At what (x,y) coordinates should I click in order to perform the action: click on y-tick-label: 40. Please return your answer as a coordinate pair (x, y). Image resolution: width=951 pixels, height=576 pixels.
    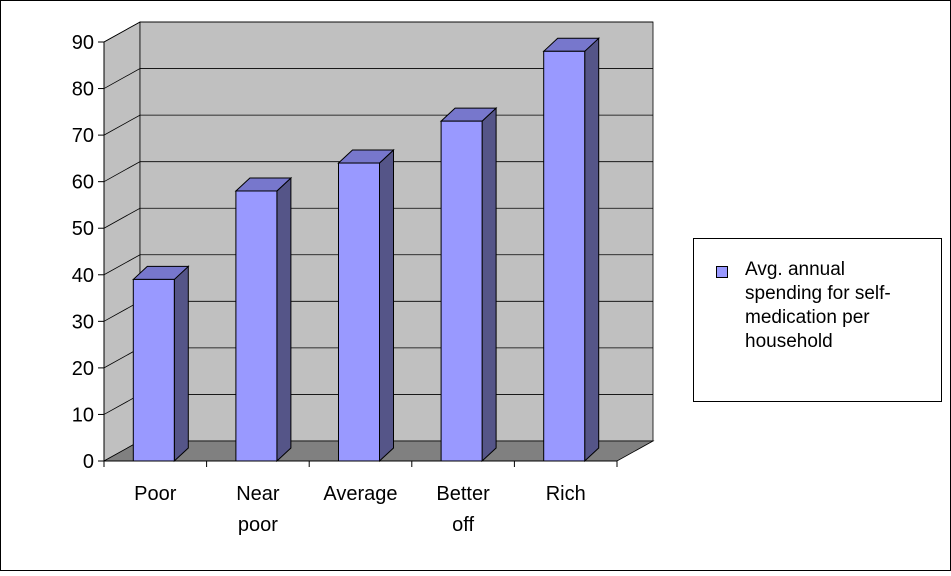
    Looking at the image, I should click on (83, 276).